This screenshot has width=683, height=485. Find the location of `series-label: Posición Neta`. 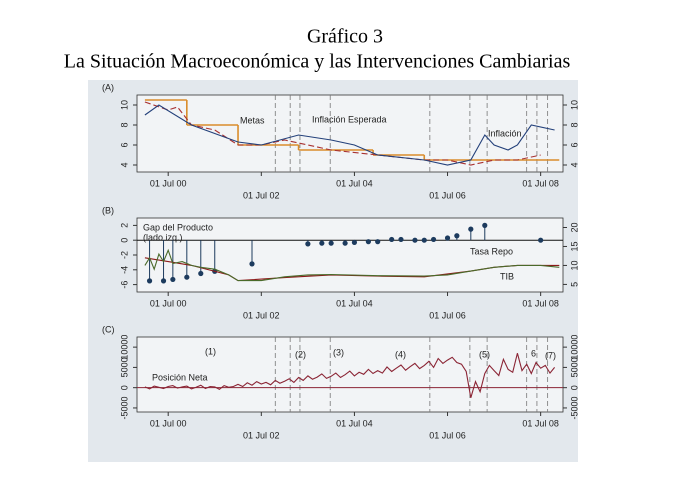

series-label: Posición Neta is located at coordinates (180, 377).